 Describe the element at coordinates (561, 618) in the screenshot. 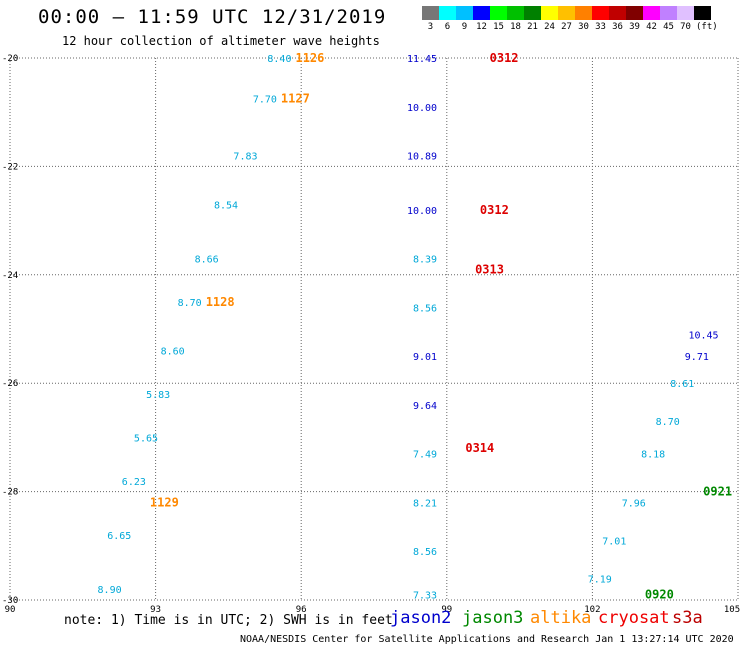

I see `satellite-name-altika: altika` at that location.